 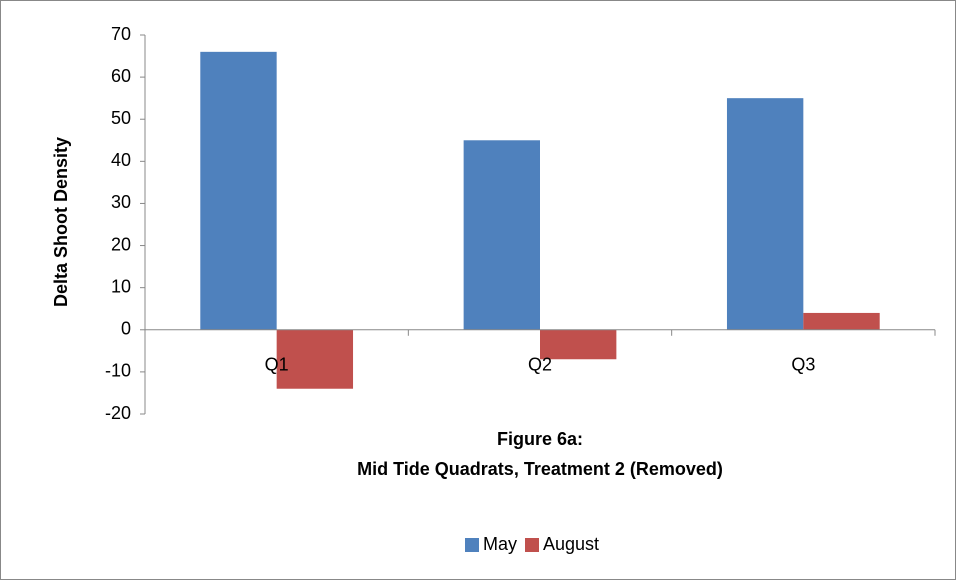 What do you see at coordinates (121, 286) in the screenshot?
I see `y-tick-label: 10` at bounding box center [121, 286].